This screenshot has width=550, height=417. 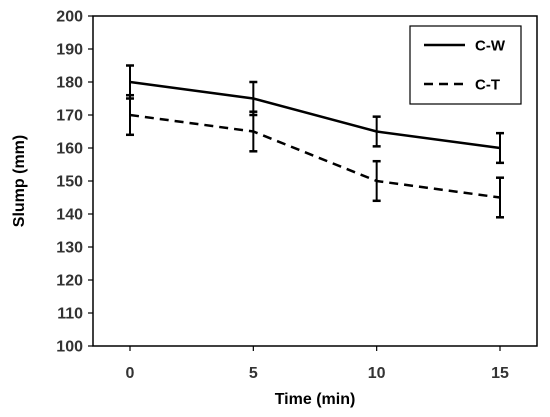 I want to click on y-tick-label: 190, so click(x=69, y=50).